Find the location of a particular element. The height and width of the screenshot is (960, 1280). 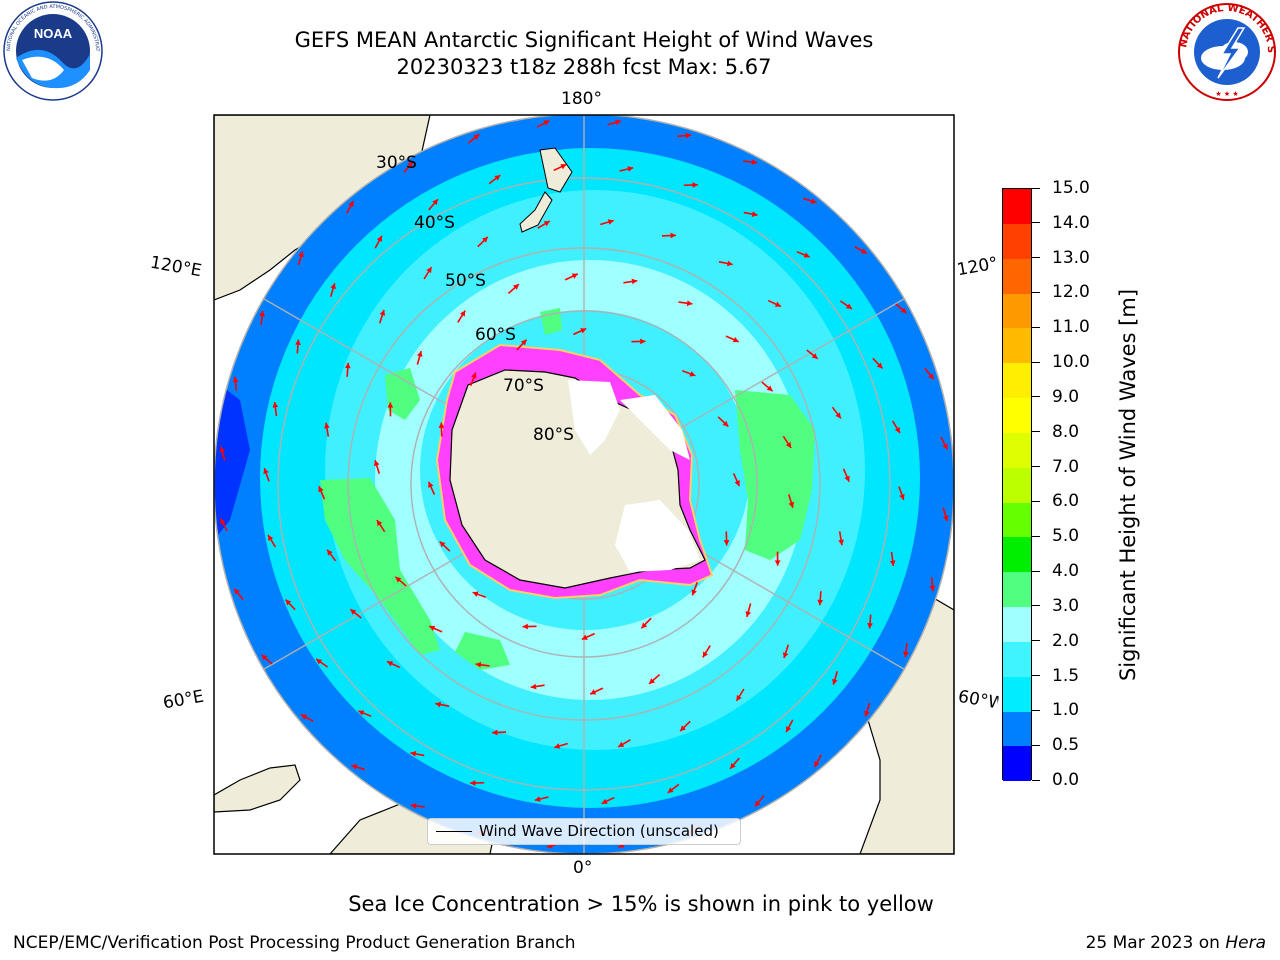

lat-label-80s: 80°S is located at coordinates (553, 435).